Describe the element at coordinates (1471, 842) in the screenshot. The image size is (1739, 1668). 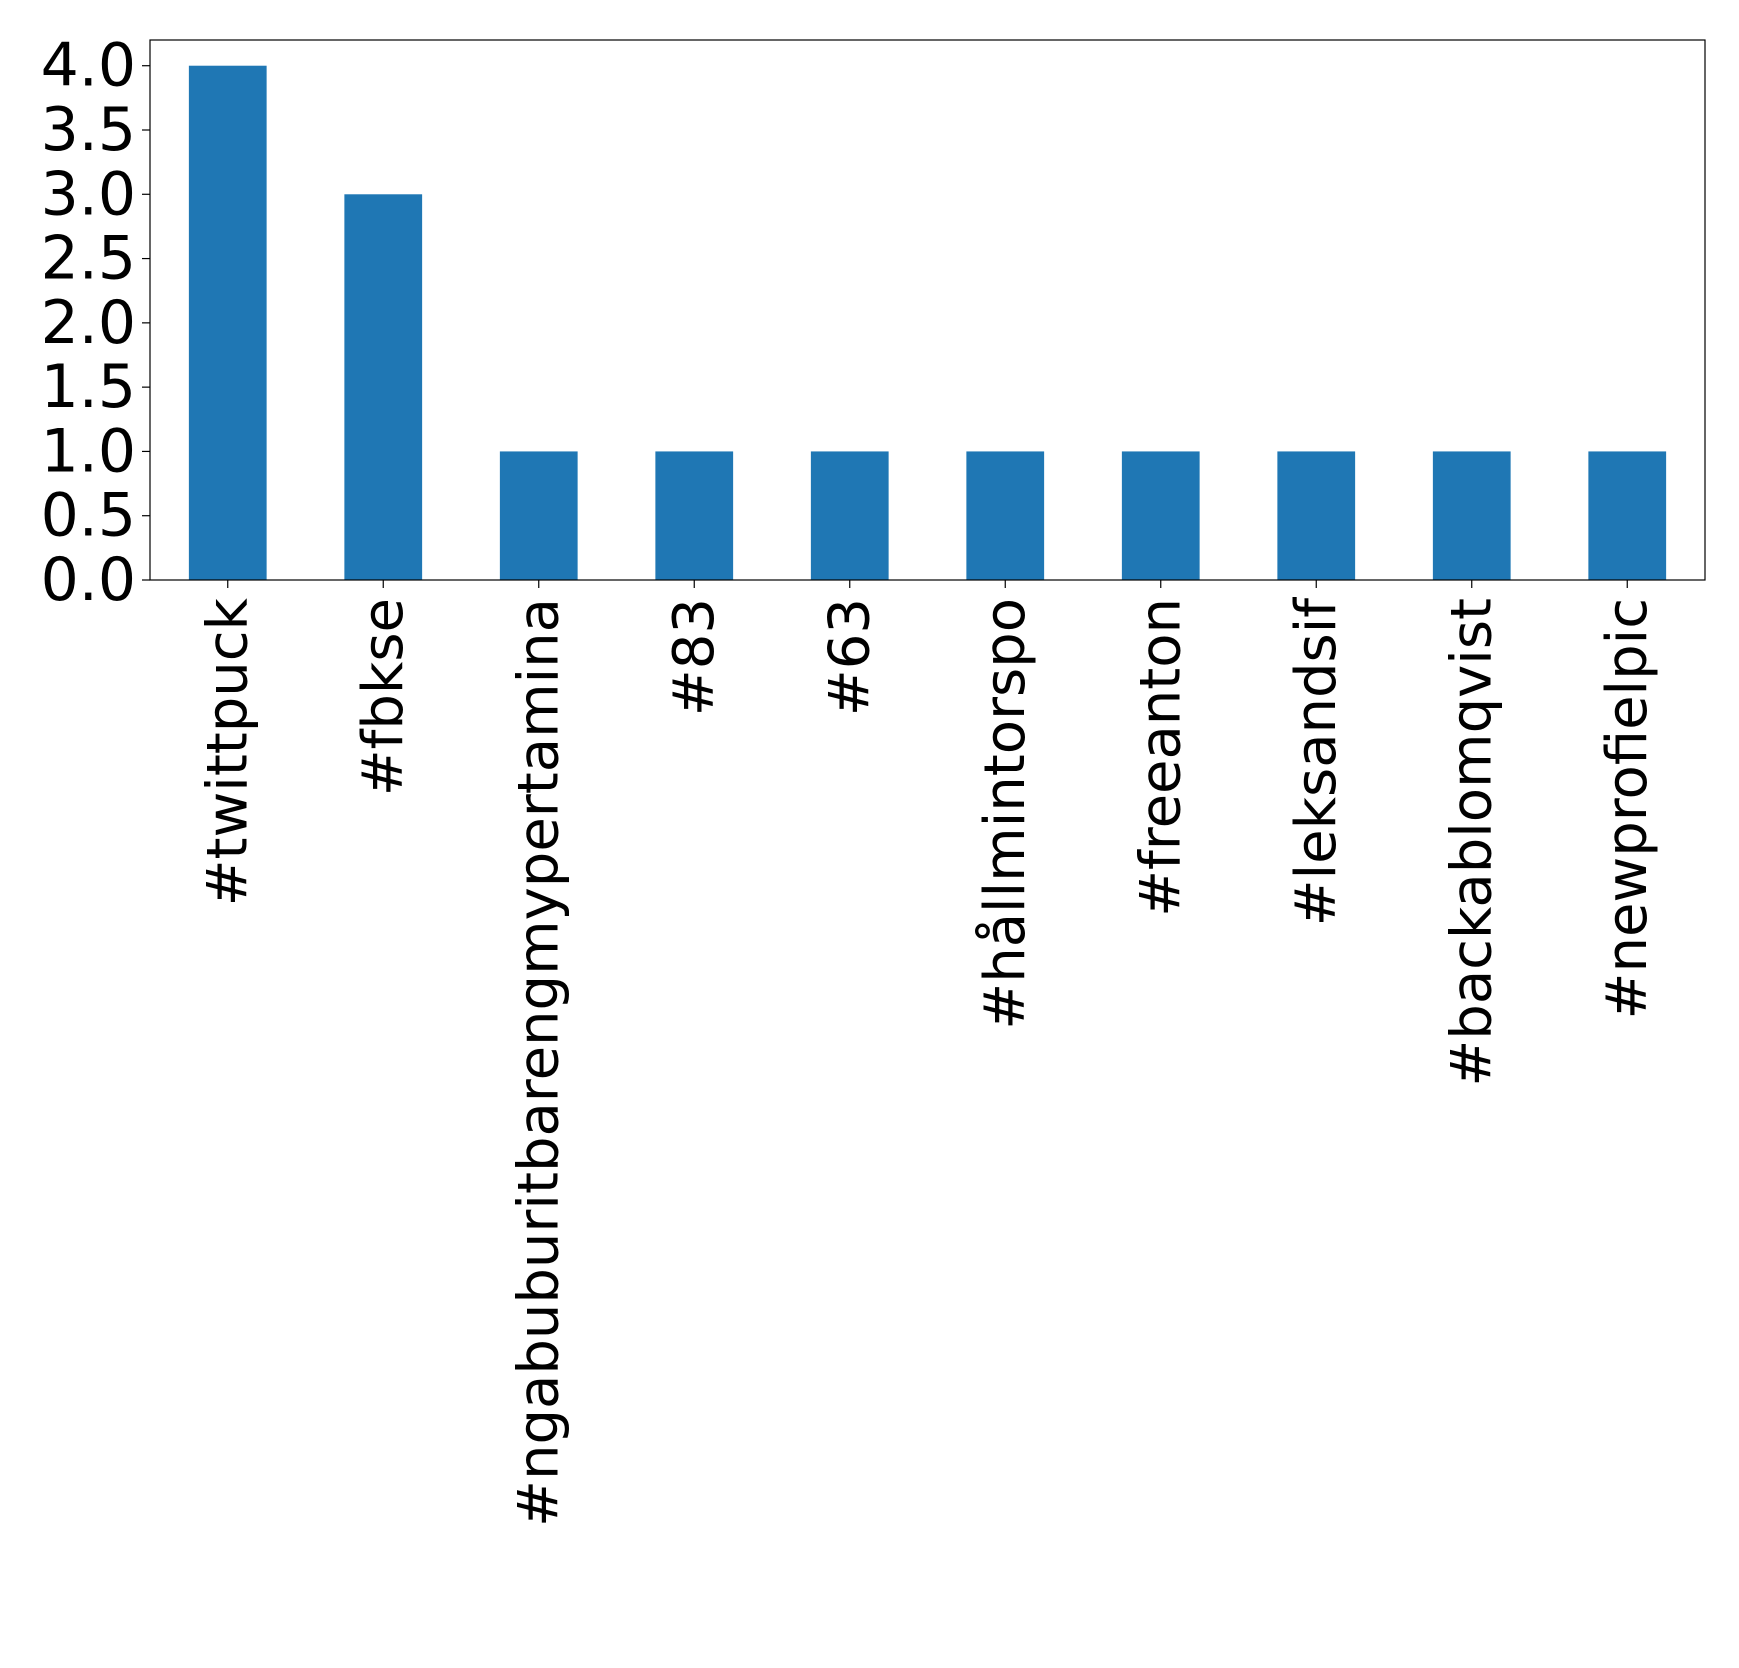
I see `x-tick-label: #backablomqvist` at that location.